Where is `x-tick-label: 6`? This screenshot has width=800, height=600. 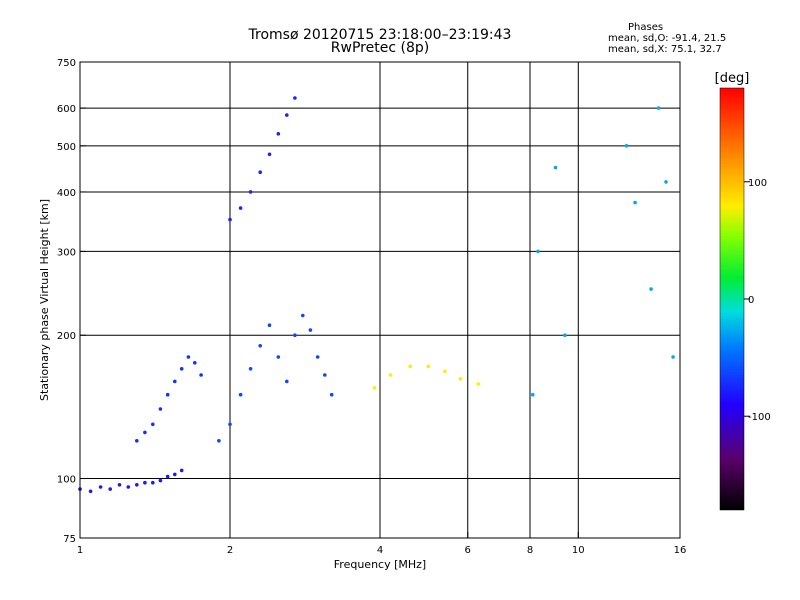
x-tick-label: 6 is located at coordinates (468, 550).